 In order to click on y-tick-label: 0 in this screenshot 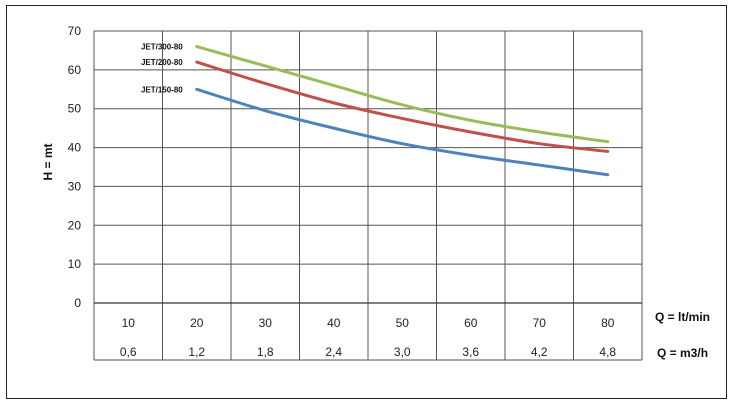, I will do `click(77, 303)`.